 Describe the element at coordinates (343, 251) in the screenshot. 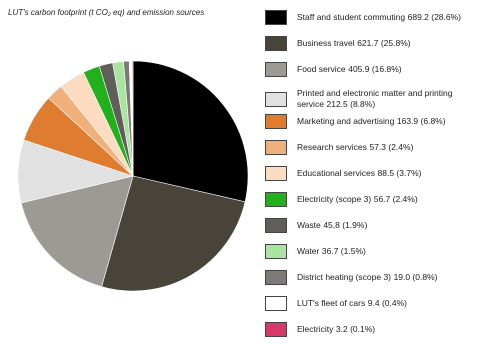

I see `legend-value: 36.7 (1.5%)` at that location.